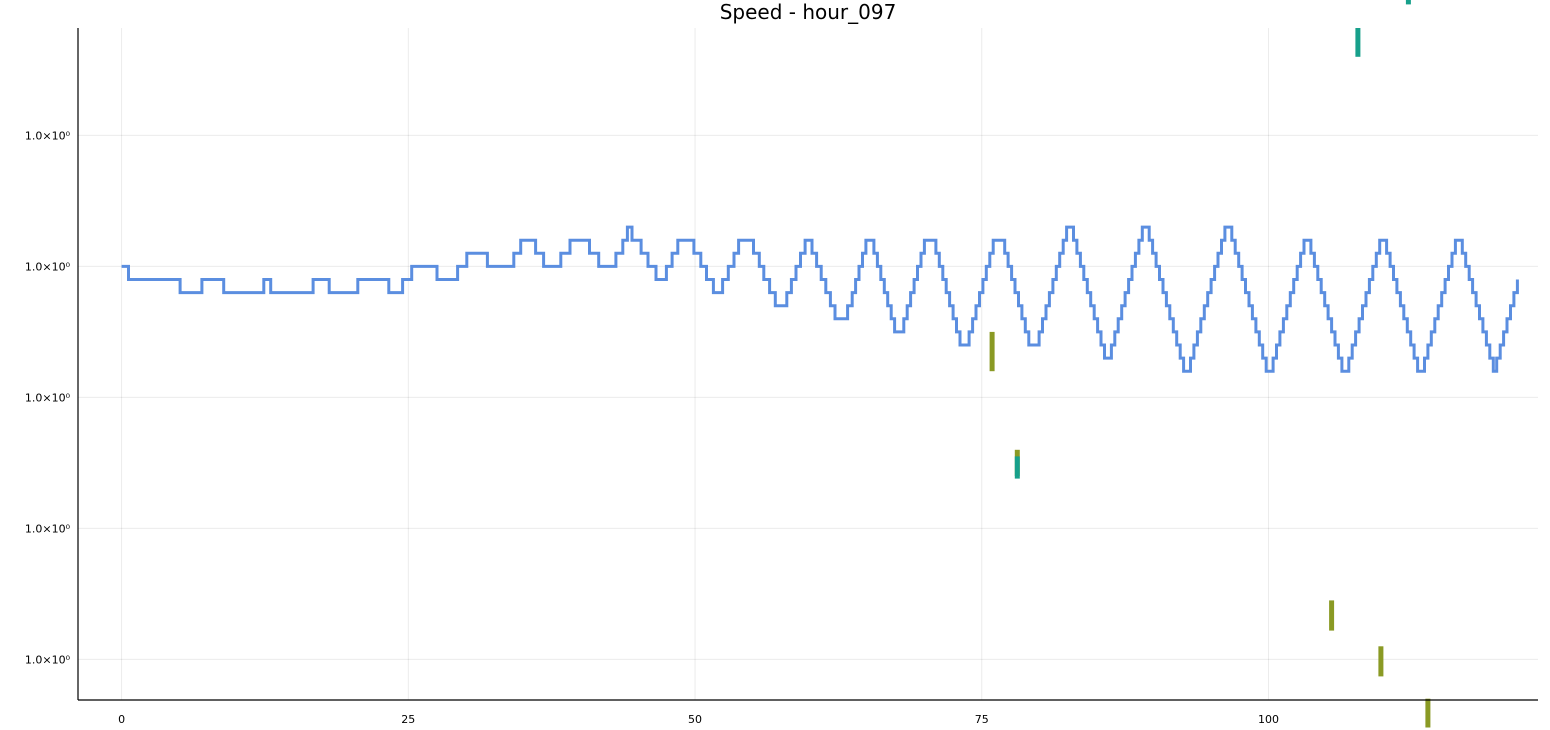 This screenshot has width=1550, height=730. Describe the element at coordinates (808, 12) in the screenshot. I see `chart-title: Speed - hour_097` at that location.